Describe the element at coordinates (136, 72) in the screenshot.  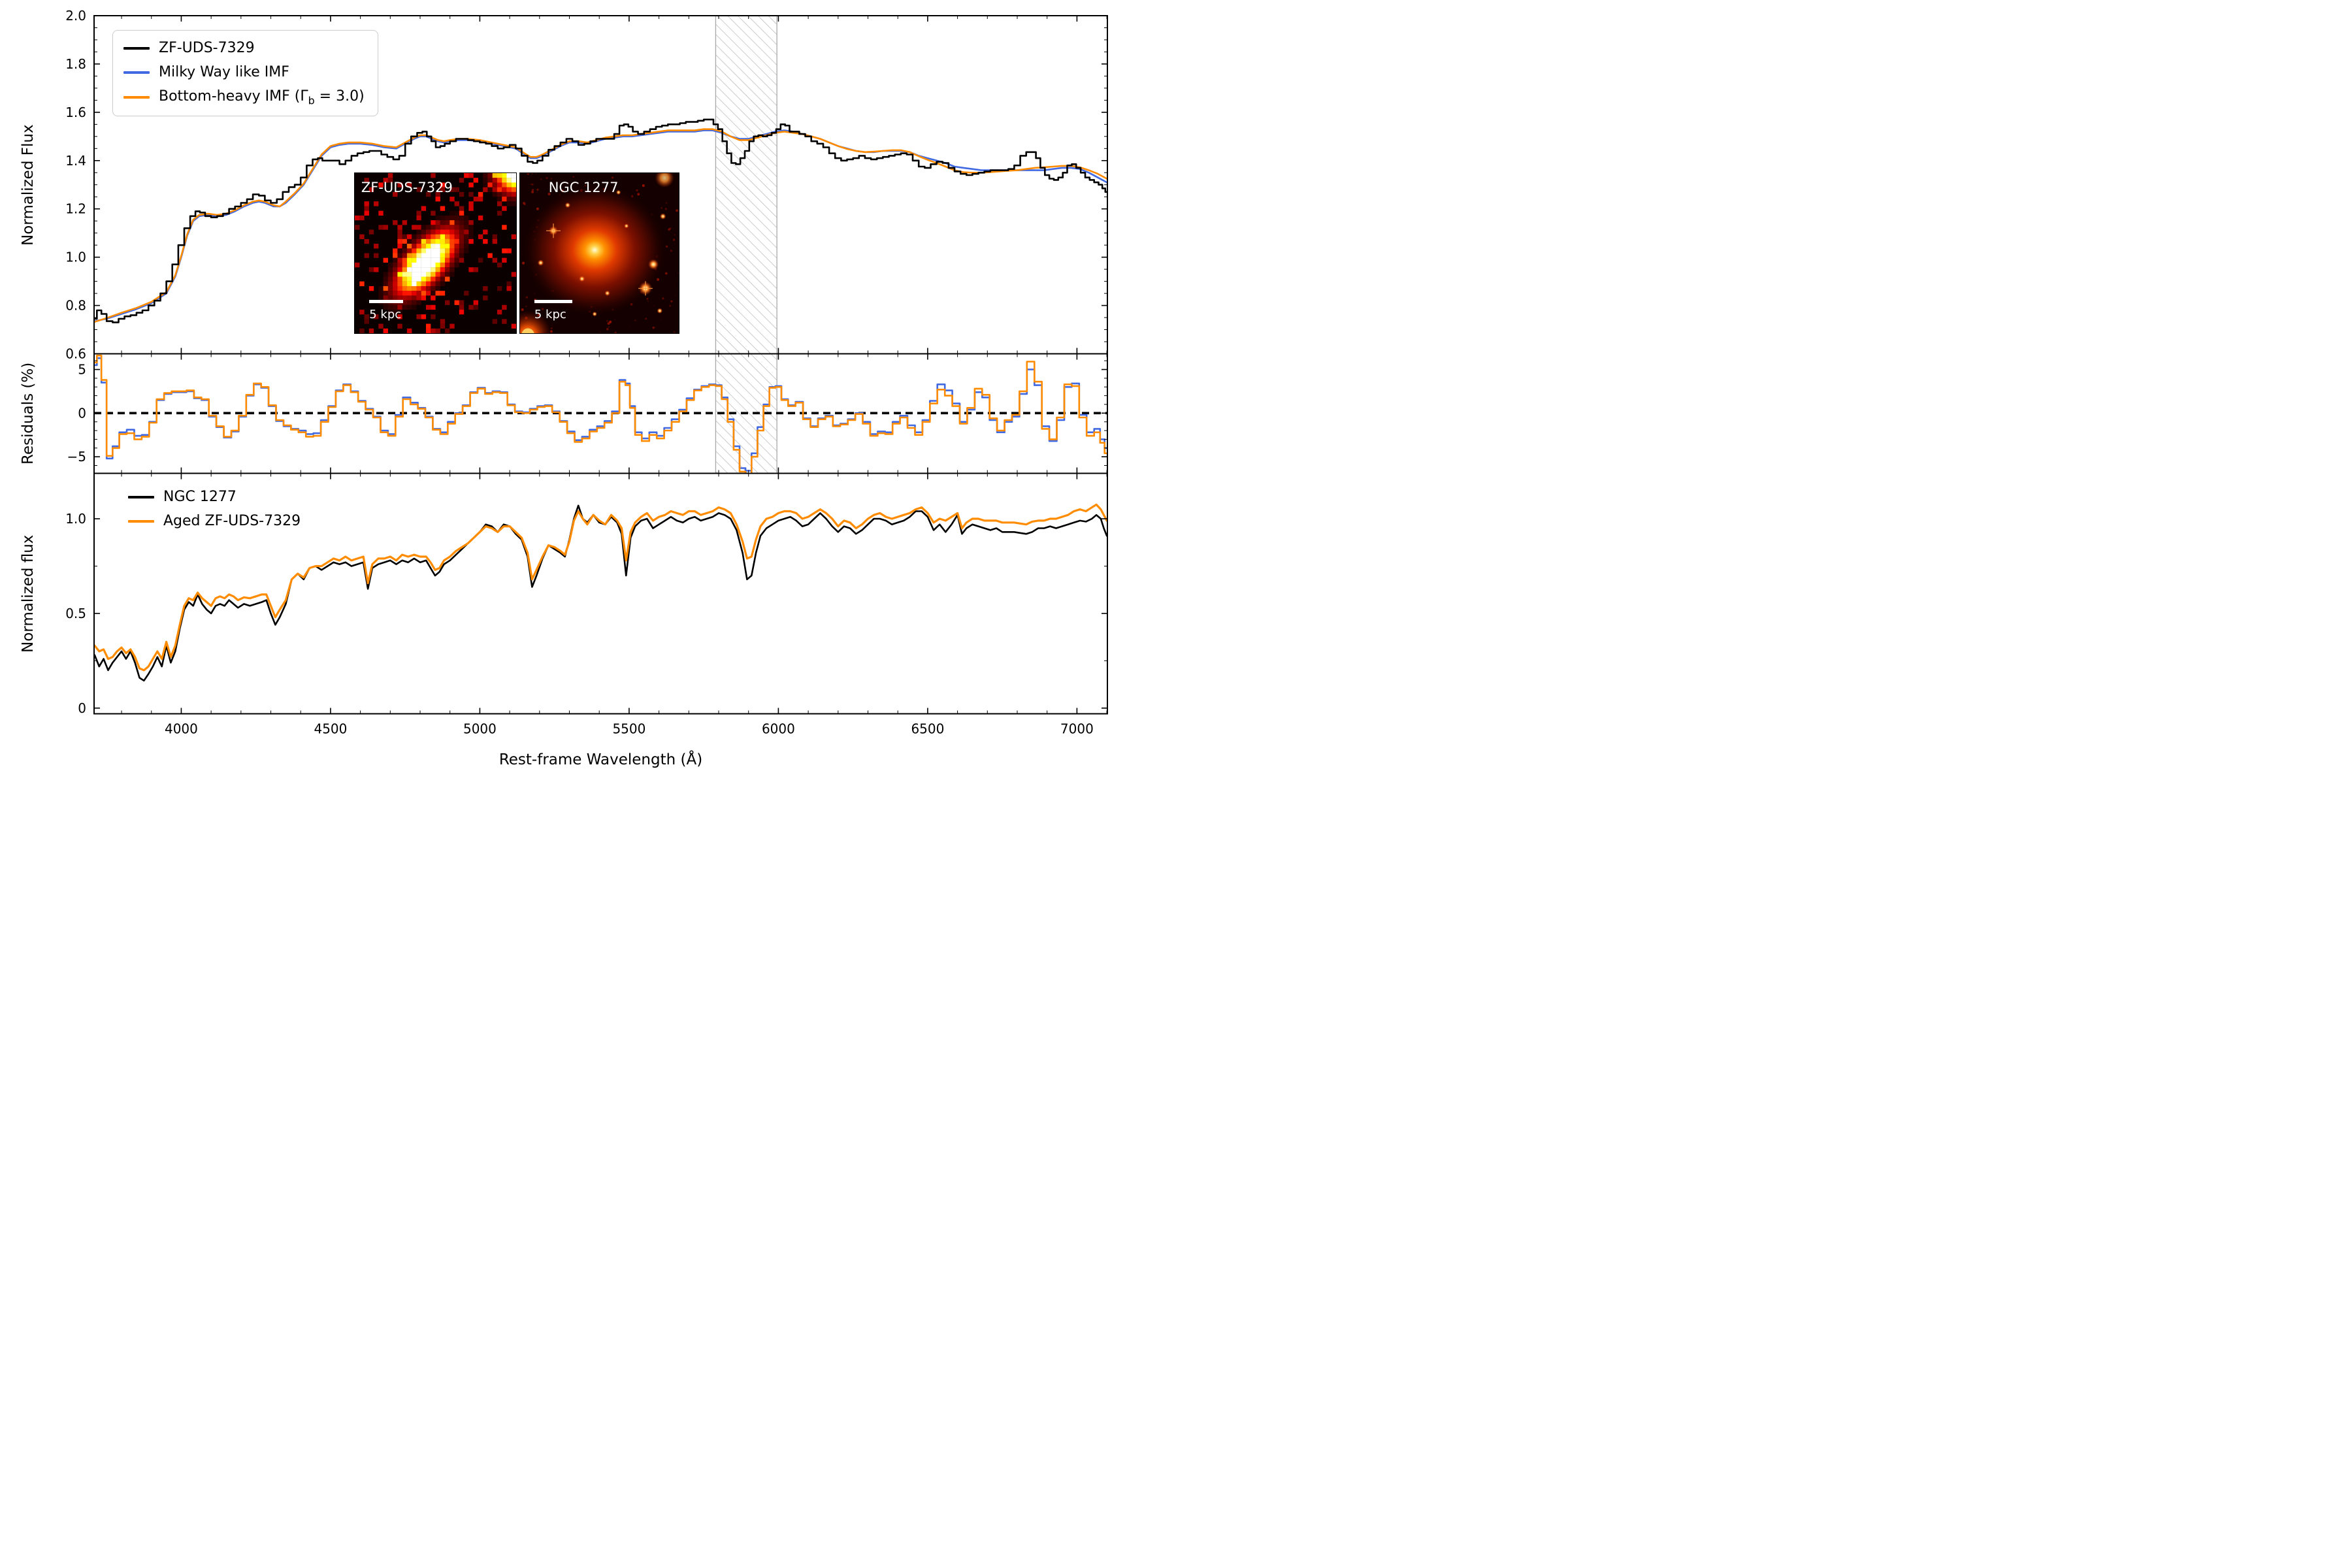
I see `milky-way-imf-line-swatch` at that location.